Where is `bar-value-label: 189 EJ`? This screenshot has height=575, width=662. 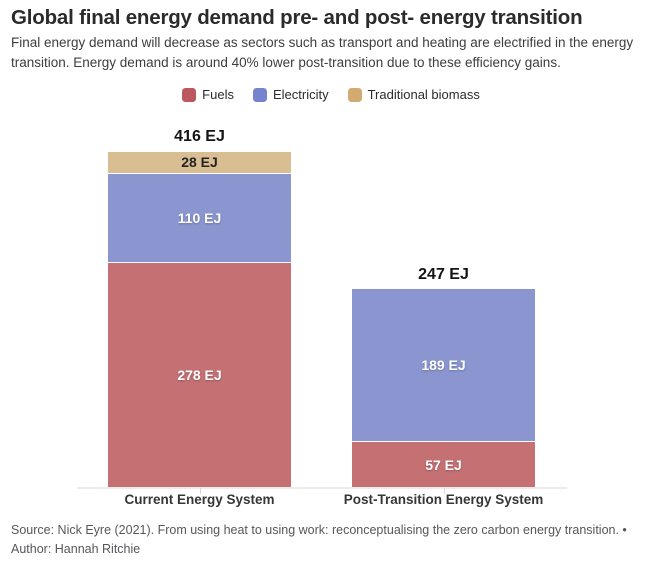
bar-value-label: 189 EJ is located at coordinates (443, 365).